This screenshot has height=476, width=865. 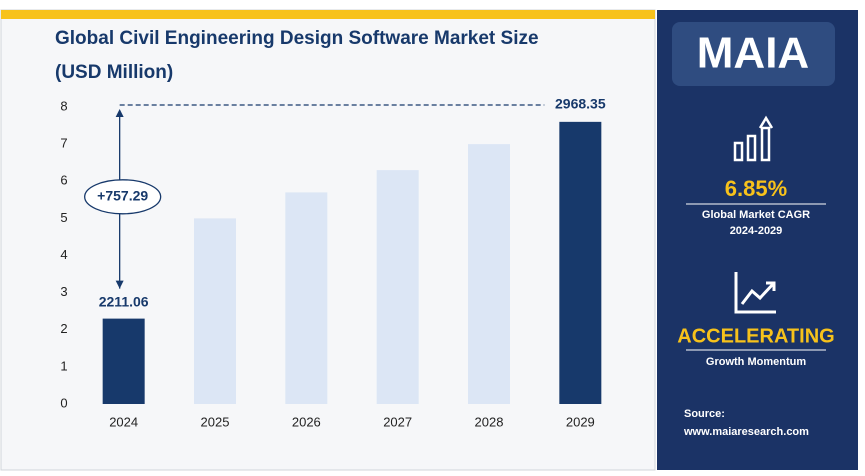 I want to click on y-tick-label: 0, so click(x=63, y=402).